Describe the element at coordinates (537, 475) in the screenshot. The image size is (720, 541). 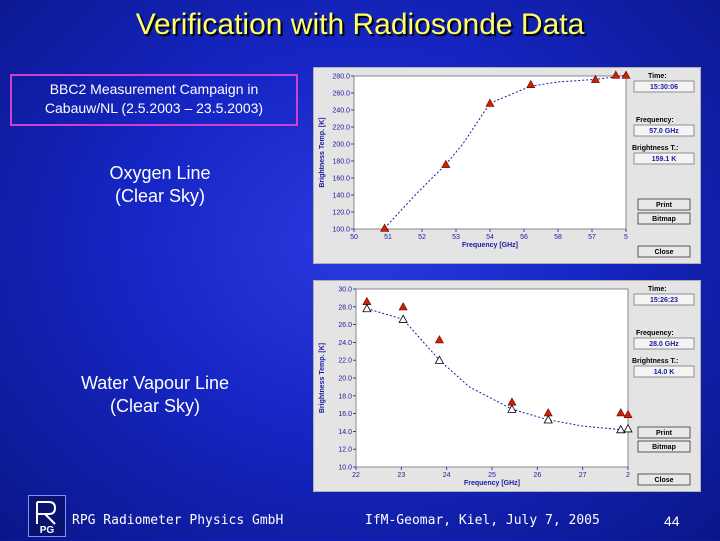
I see `x-tick-label: 26` at that location.